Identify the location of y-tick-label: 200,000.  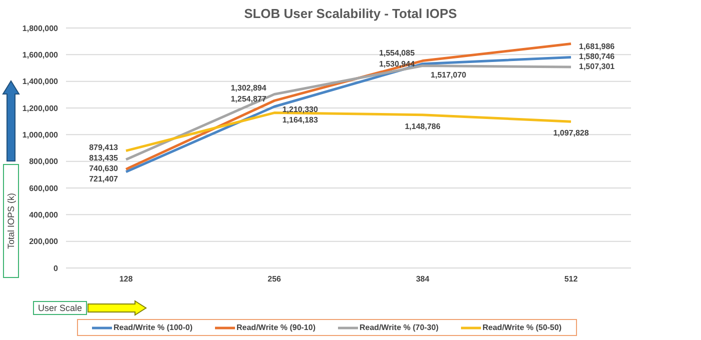
(44, 241).